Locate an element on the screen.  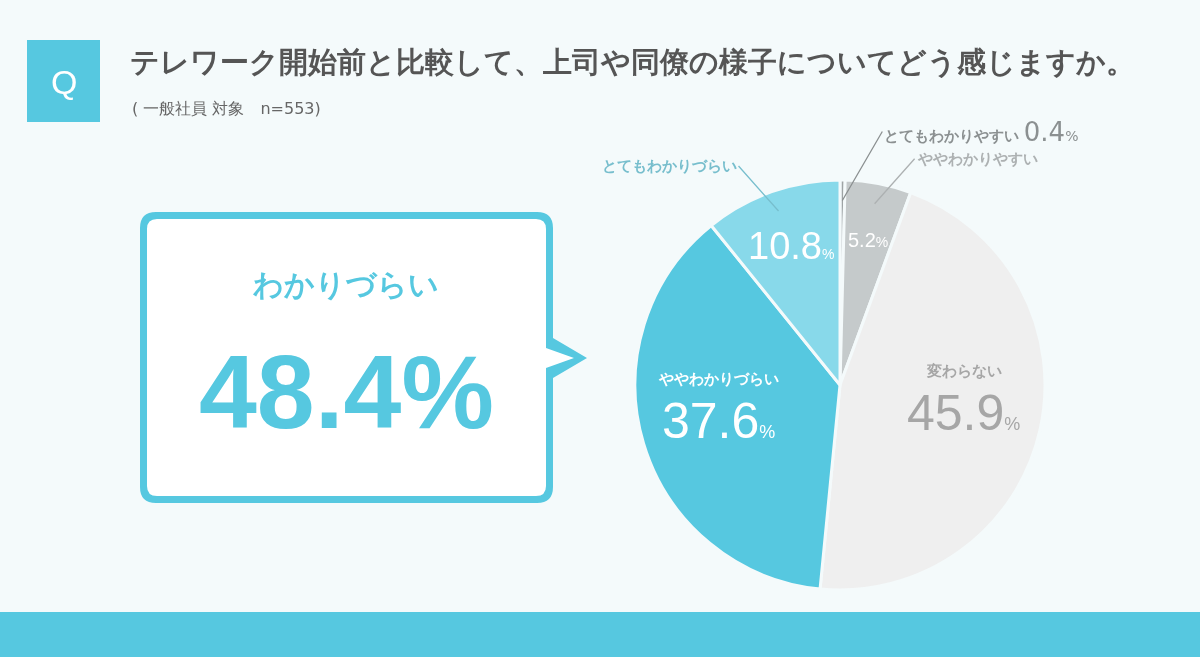
data-label: 0.4% is located at coordinates (1051, 132).